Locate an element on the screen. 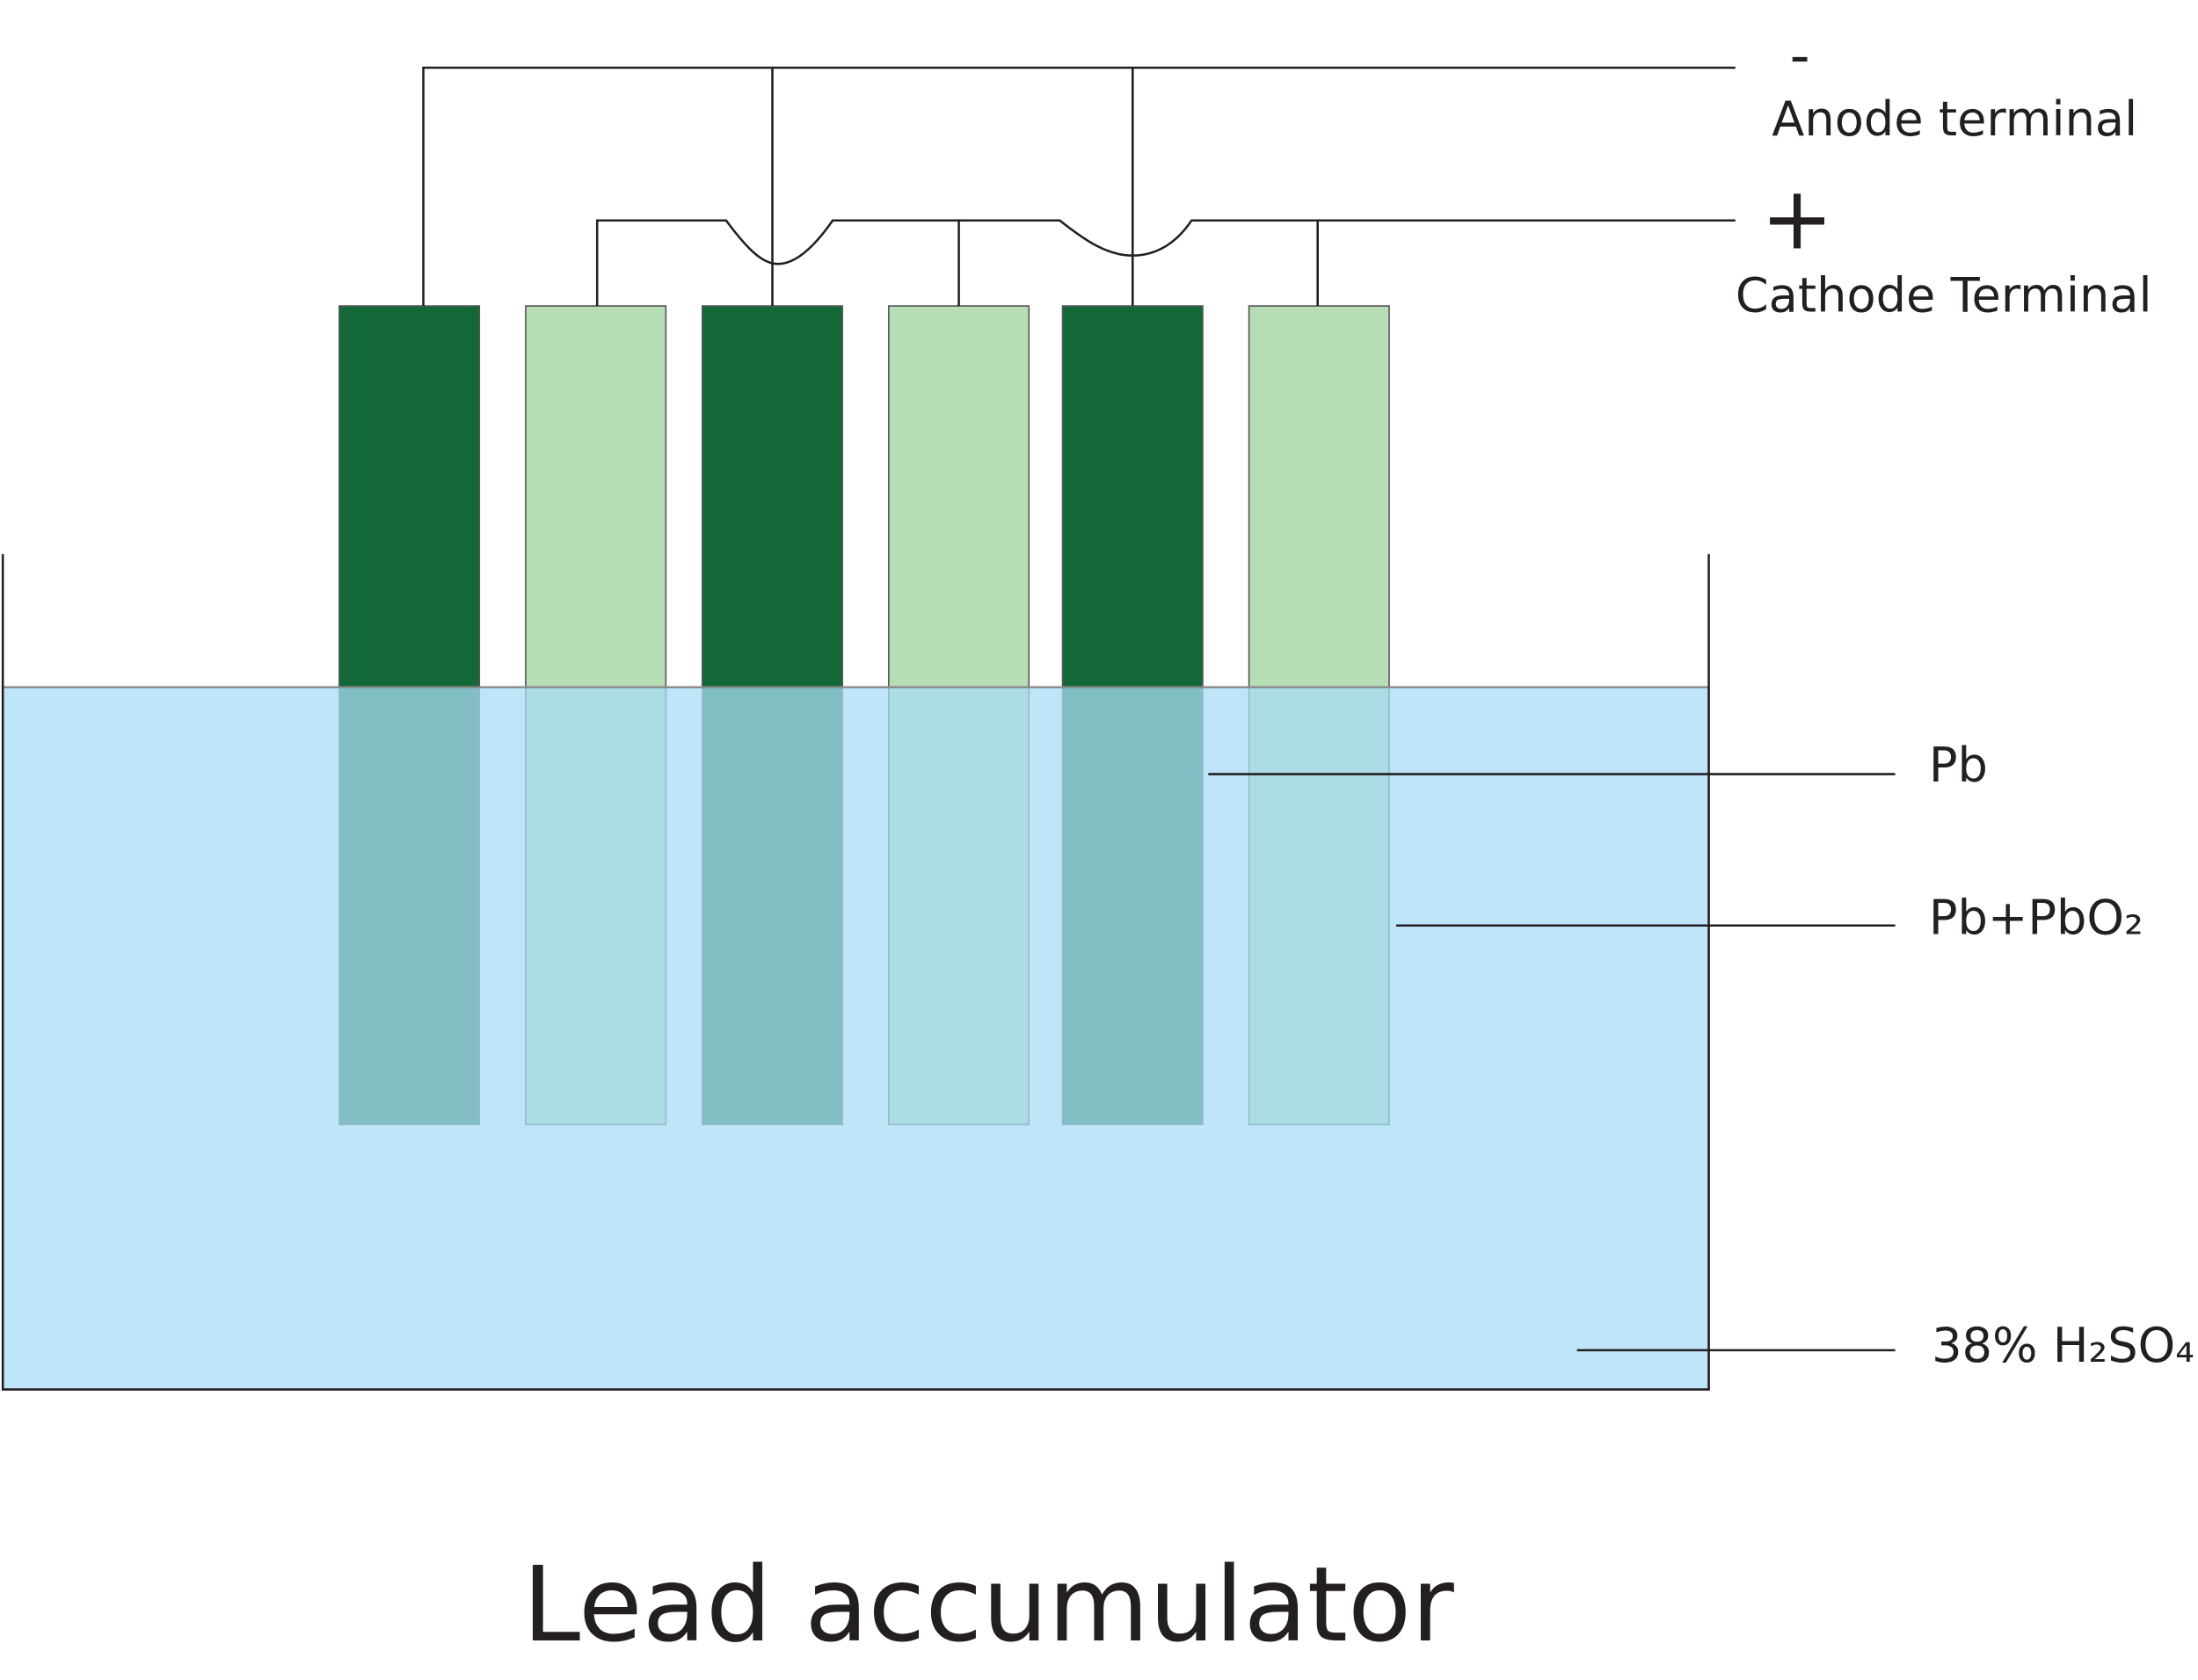 The height and width of the screenshot is (1680, 2198). callout-label: Pb is located at coordinates (1958, 765).